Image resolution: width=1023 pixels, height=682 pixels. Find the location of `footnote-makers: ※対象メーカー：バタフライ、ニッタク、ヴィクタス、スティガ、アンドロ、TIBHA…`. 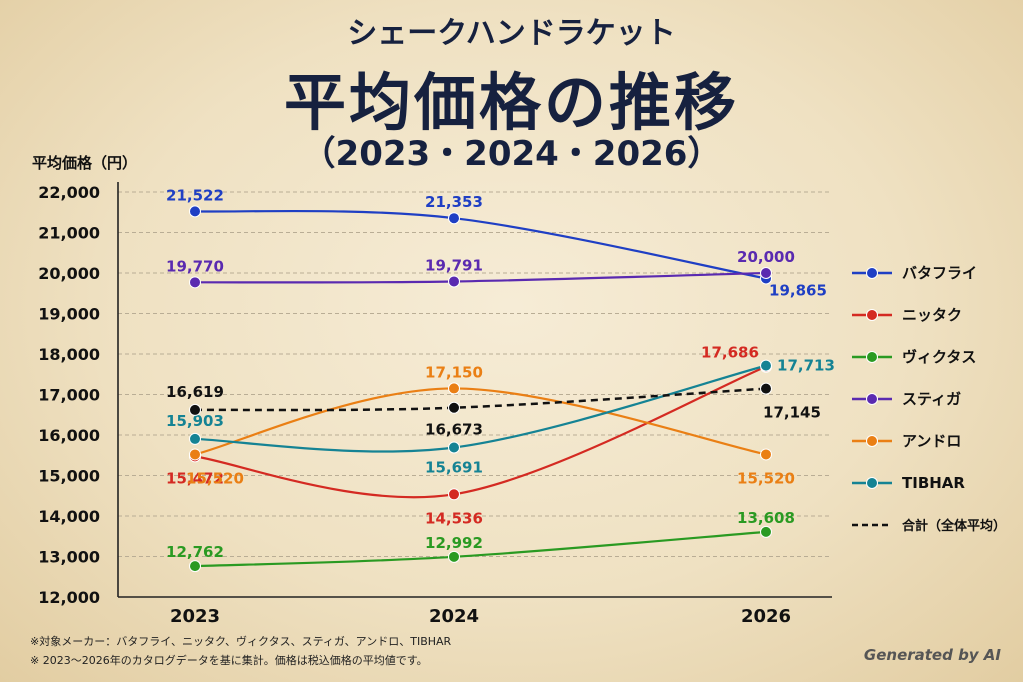

footnote-makers: ※対象メーカー：バタフライ、ニッタク、ヴィクタス、スティガ、アンドロ、TIBHA… is located at coordinates (241, 641).